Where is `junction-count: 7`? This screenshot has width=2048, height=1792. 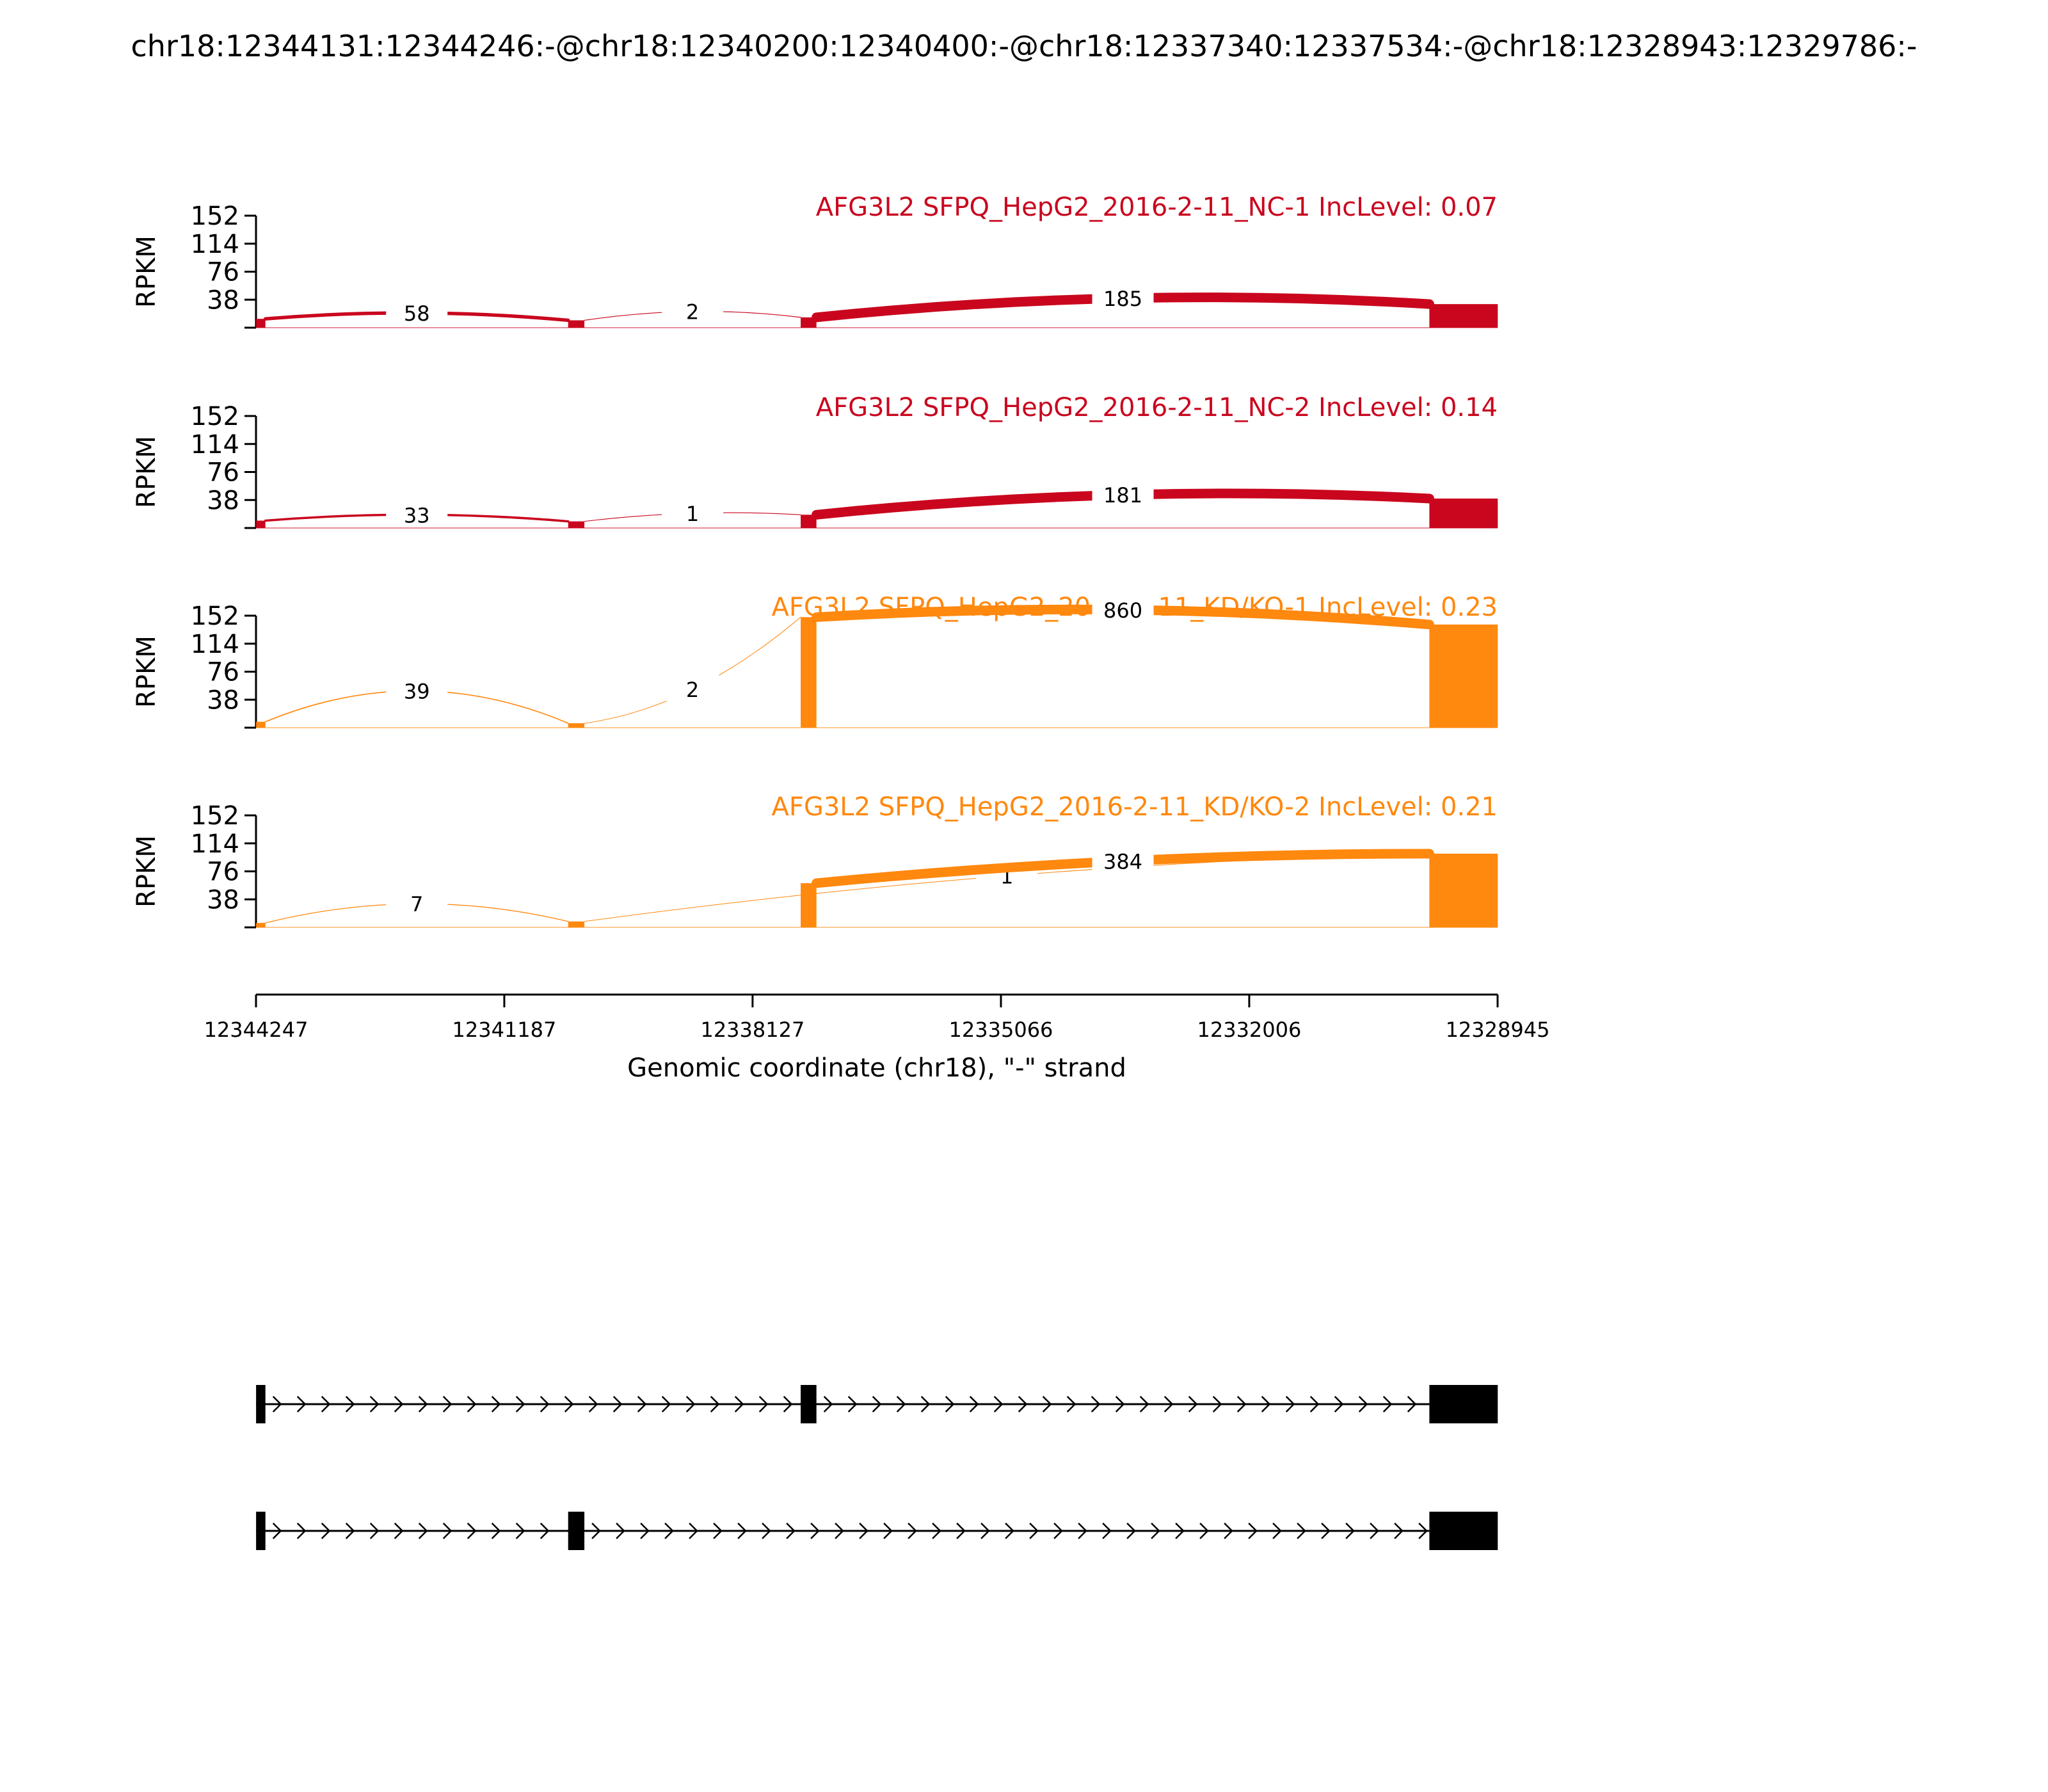 junction-count: 7 is located at coordinates (416, 904).